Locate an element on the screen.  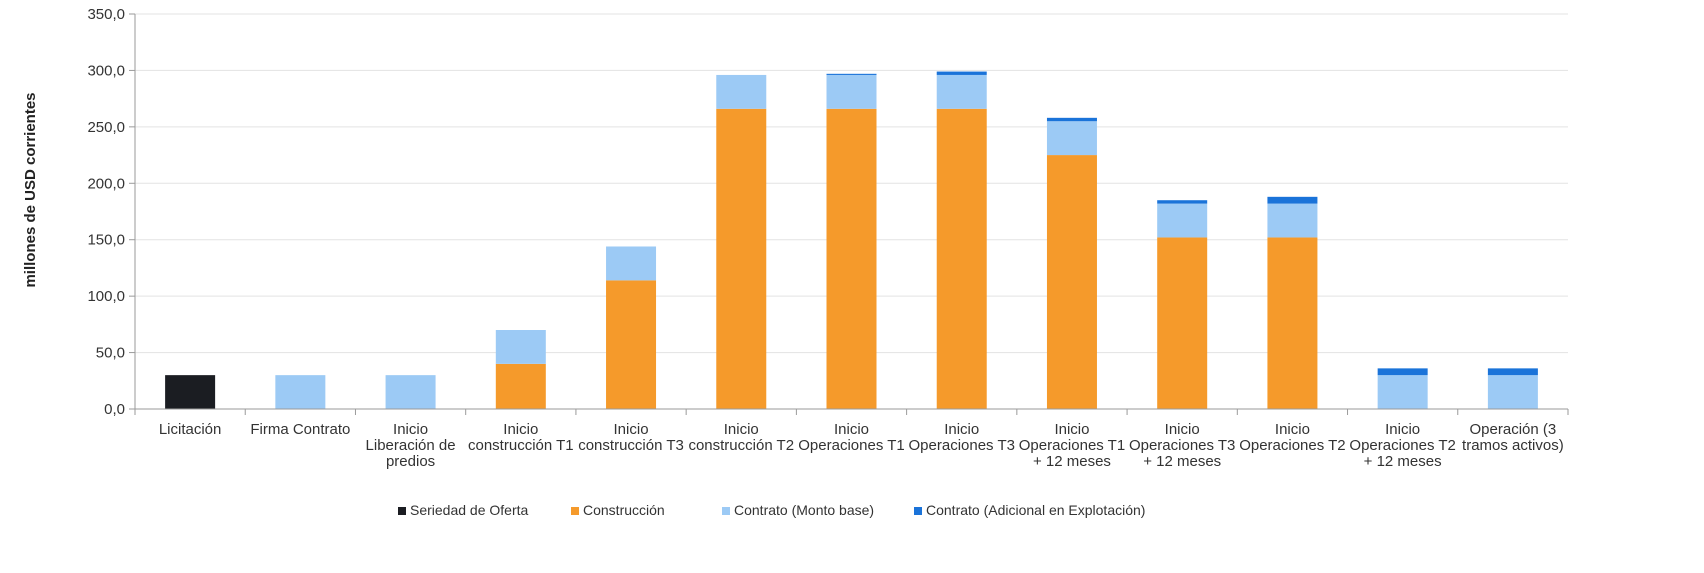
x-tick-label: Inicio construcción T3 is located at coordinates (631, 437).